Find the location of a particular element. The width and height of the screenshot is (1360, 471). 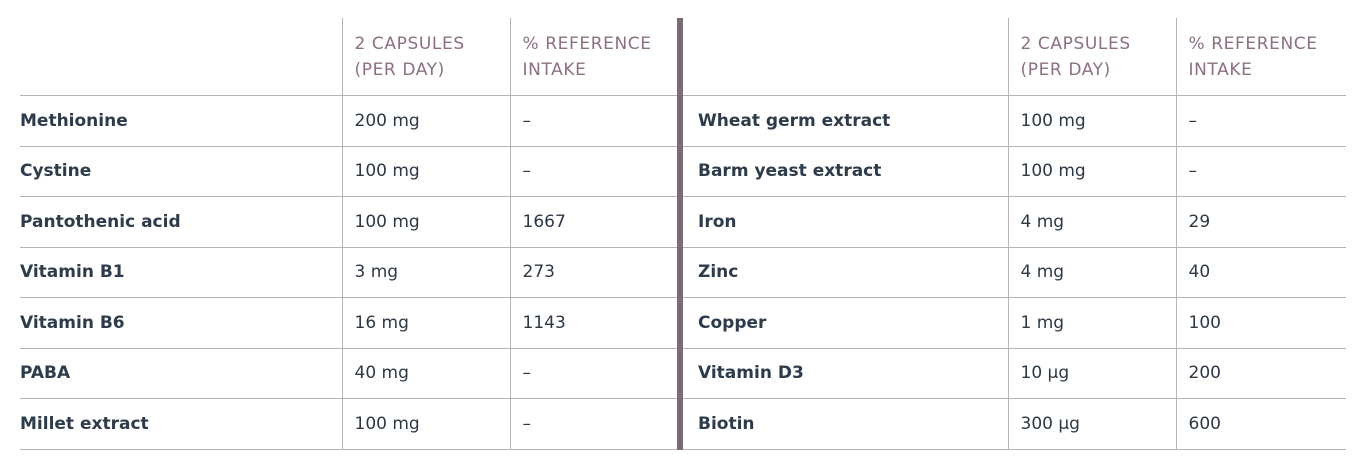

nutrient-name: Copper is located at coordinates (845, 323).